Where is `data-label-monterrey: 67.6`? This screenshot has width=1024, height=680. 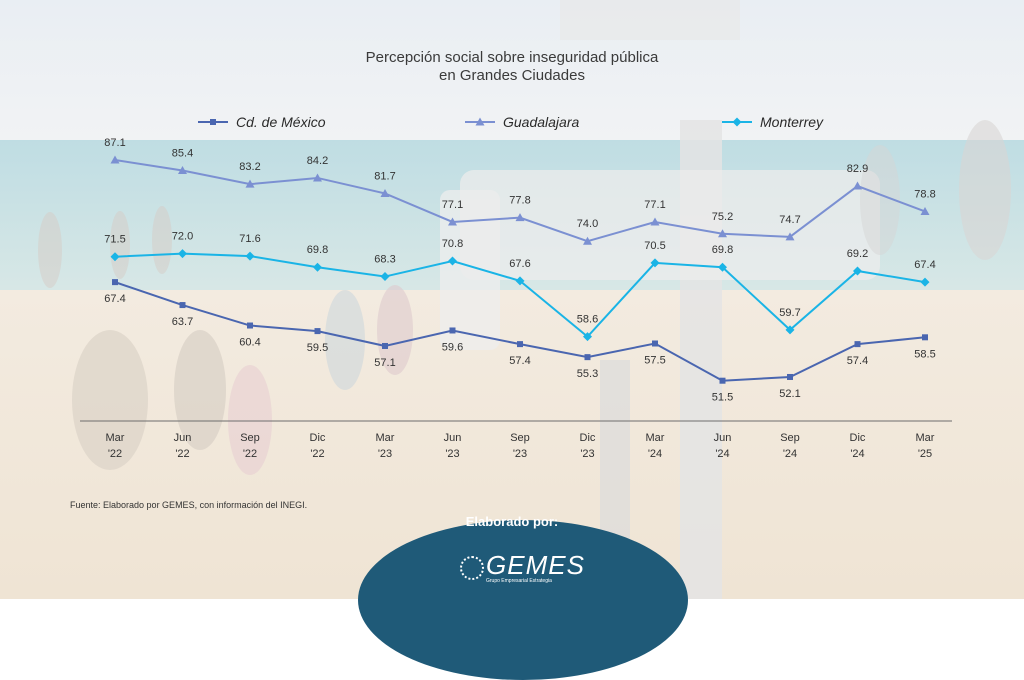 data-label-monterrey: 67.6 is located at coordinates (519, 264).